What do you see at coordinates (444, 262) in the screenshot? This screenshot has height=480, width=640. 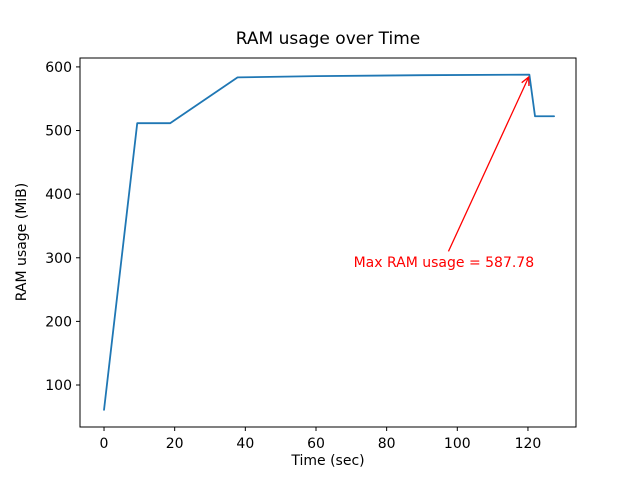 I see `max-ram-annotation: Max RAM usage = 587.78` at bounding box center [444, 262].